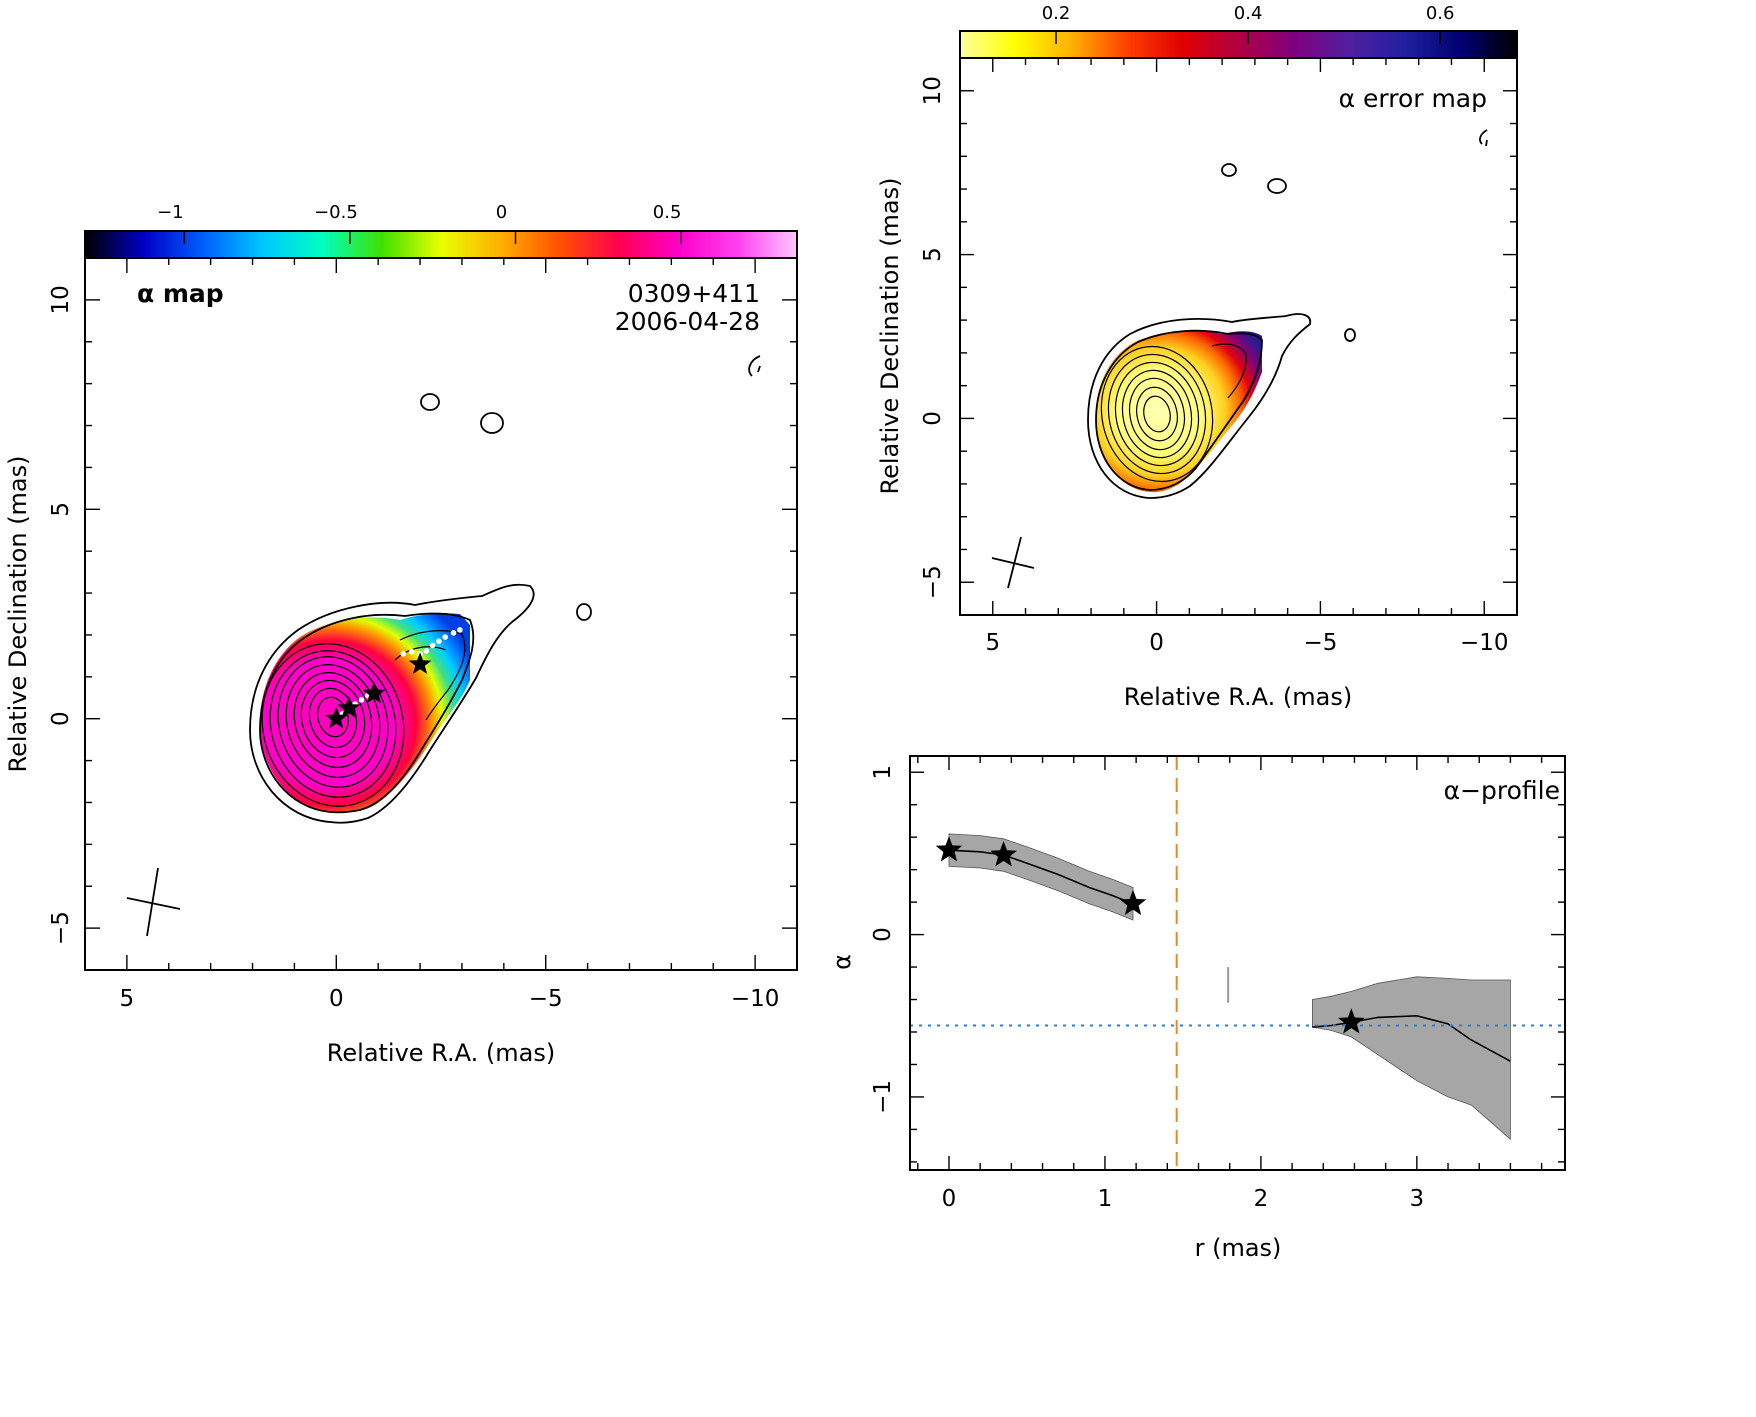 The width and height of the screenshot is (1756, 1417). I want to click on error-edge-contour-fragment, so click(1483, 138).